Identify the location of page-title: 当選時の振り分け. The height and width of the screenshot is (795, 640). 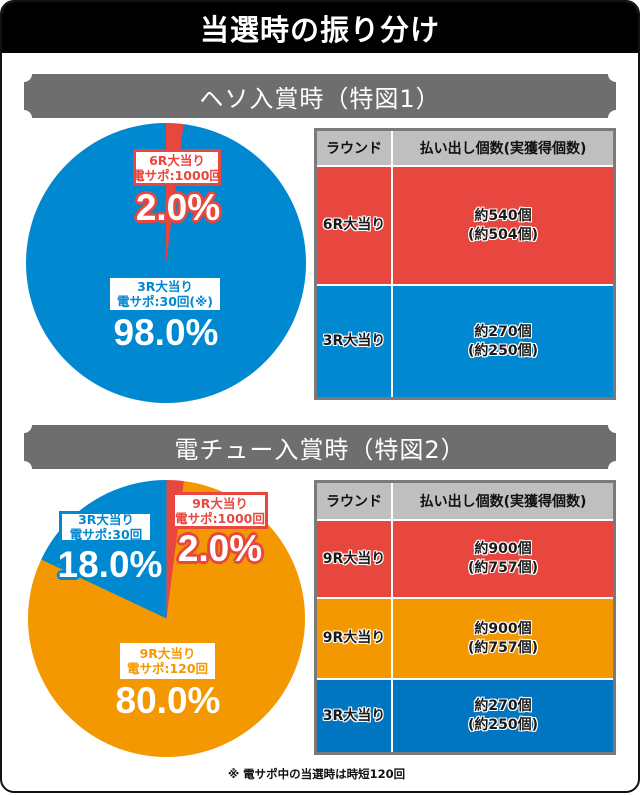
(319, 29).